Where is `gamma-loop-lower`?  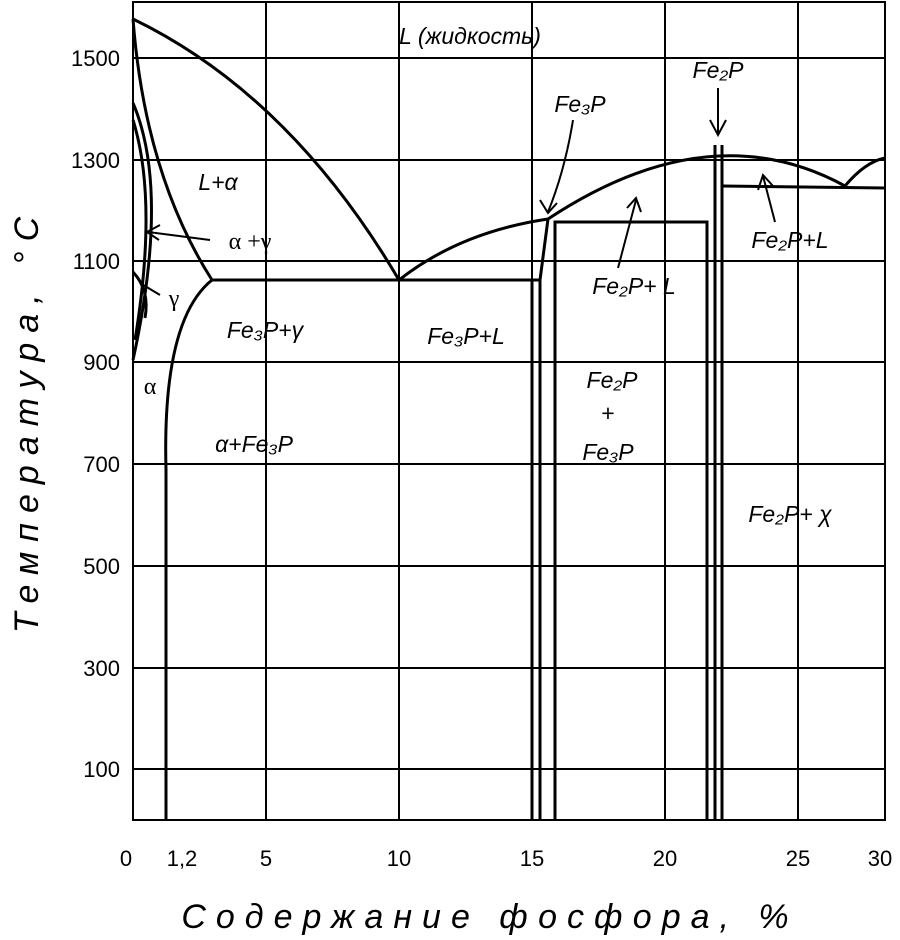
gamma-loop-lower is located at coordinates (139, 294).